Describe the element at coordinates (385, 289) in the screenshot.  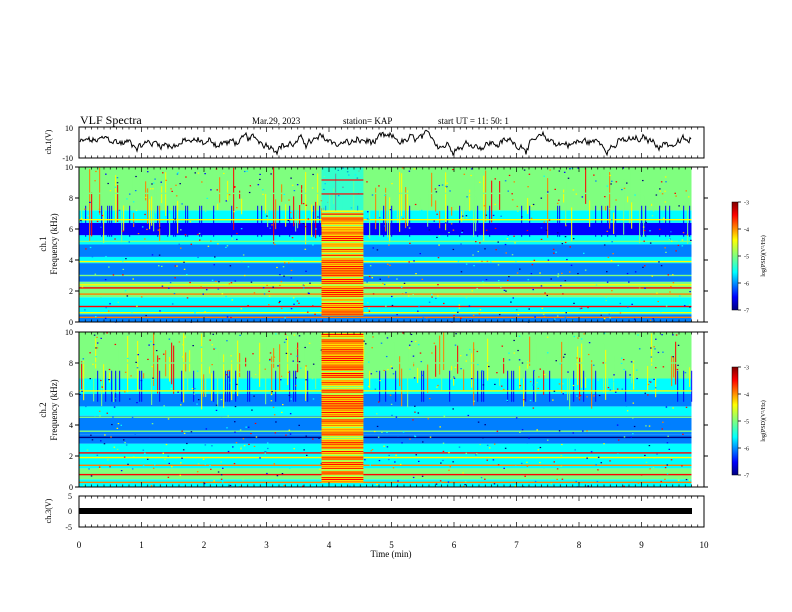
I see `spectrogram-band` at that location.